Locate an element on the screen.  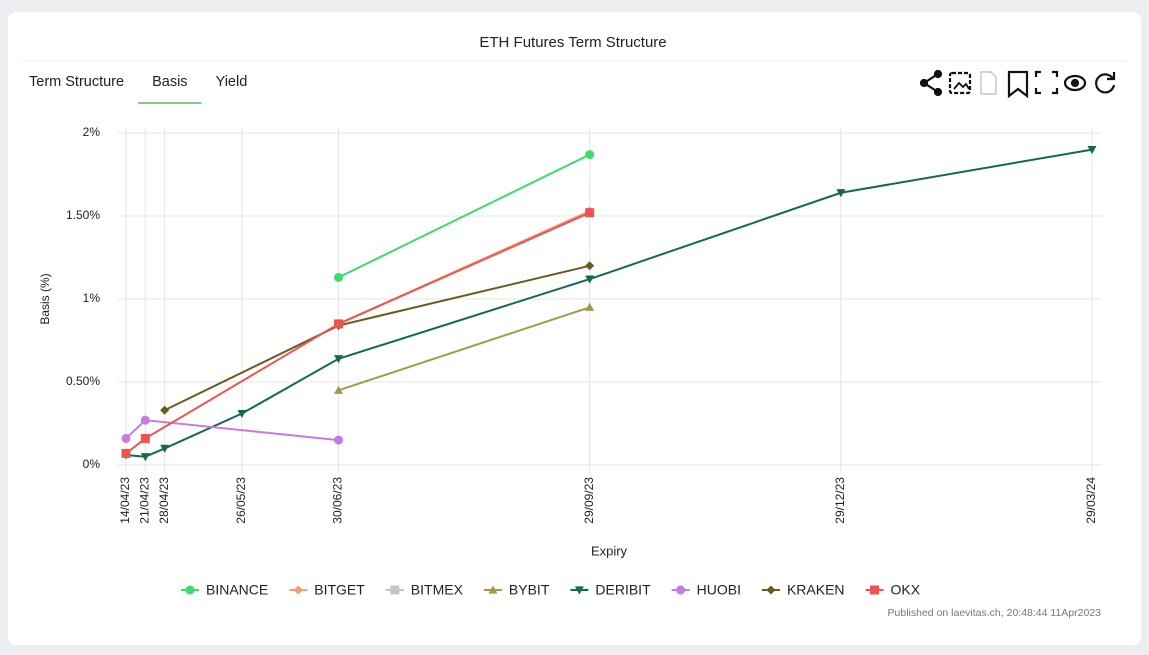
x-tick-label: 26/05/23 is located at coordinates (241, 500).